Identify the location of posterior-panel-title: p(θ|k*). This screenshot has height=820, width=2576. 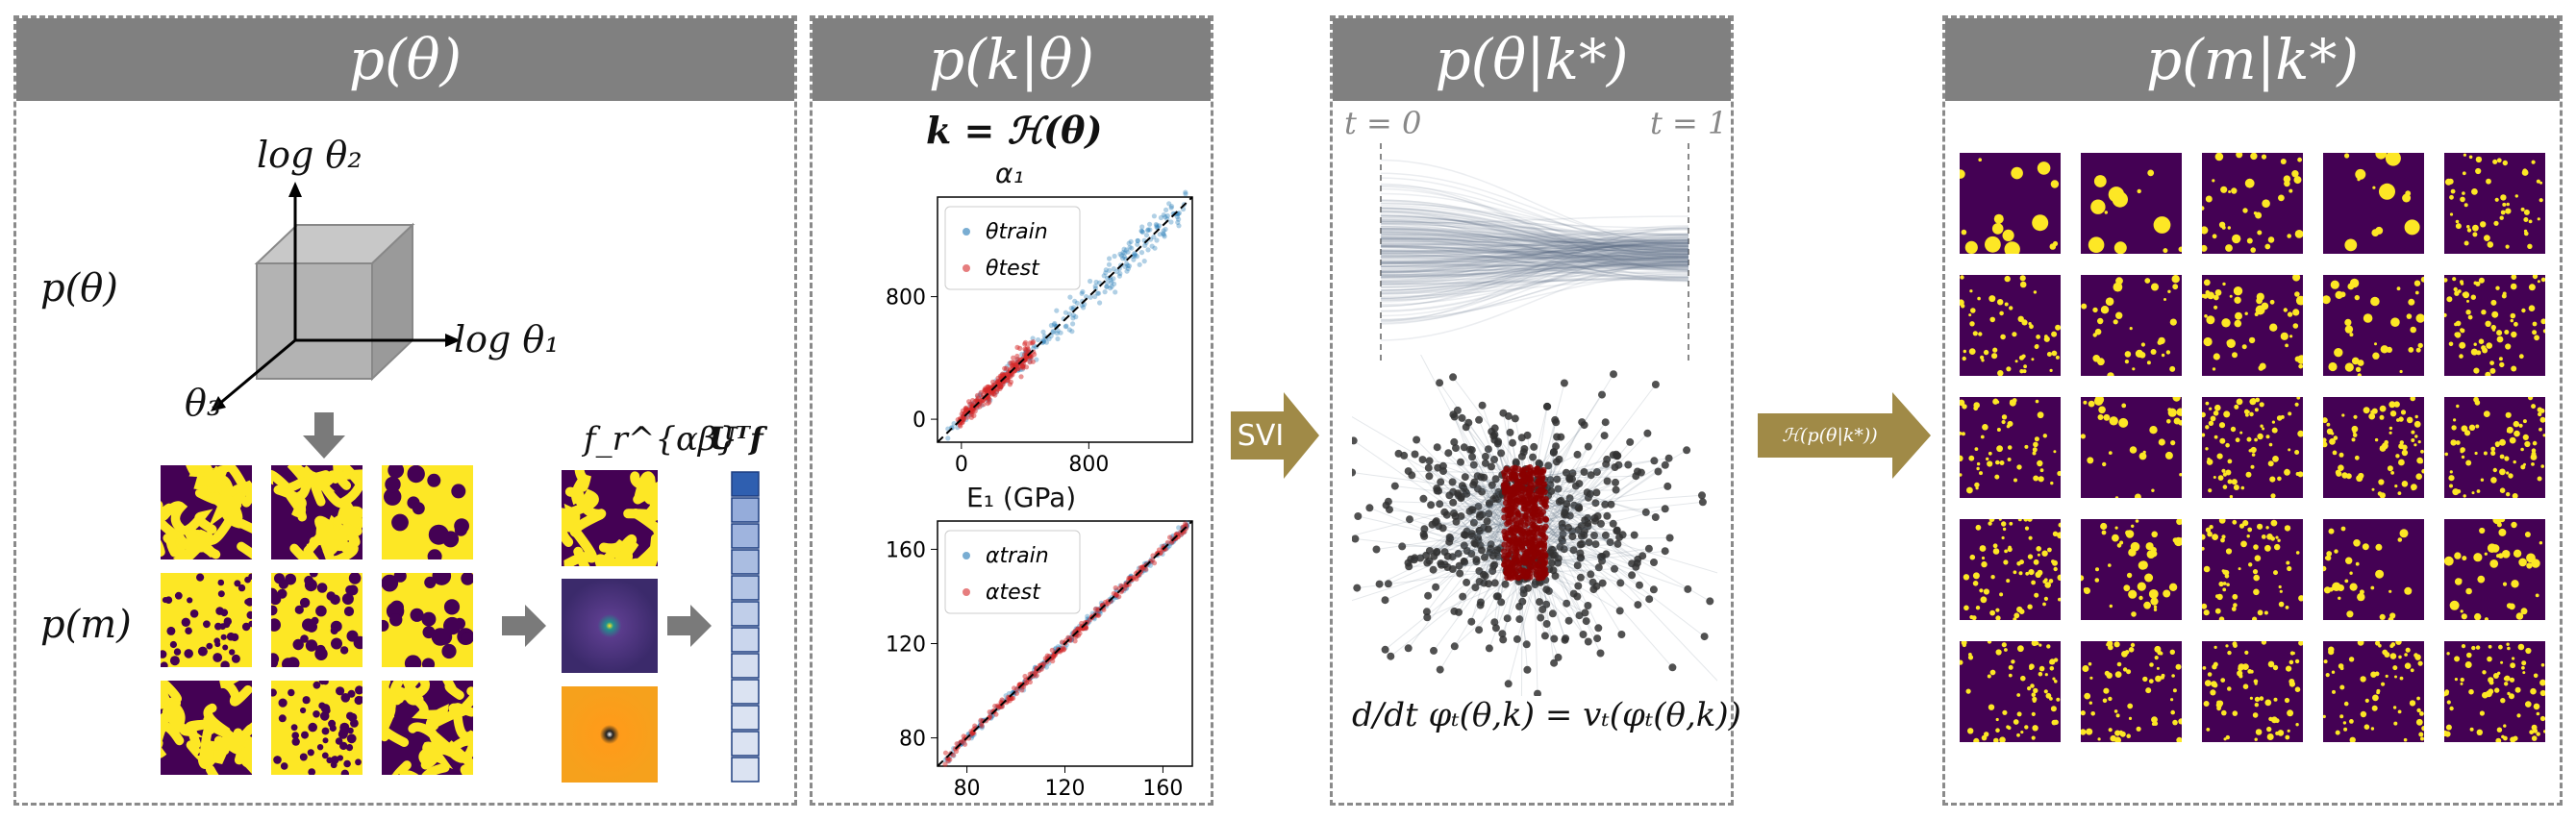
(1532, 60).